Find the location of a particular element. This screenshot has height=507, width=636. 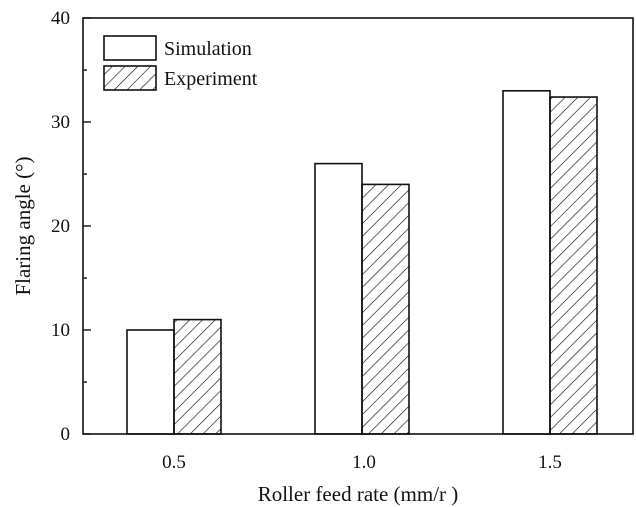

y-tick-label: 30 is located at coordinates (60, 122).